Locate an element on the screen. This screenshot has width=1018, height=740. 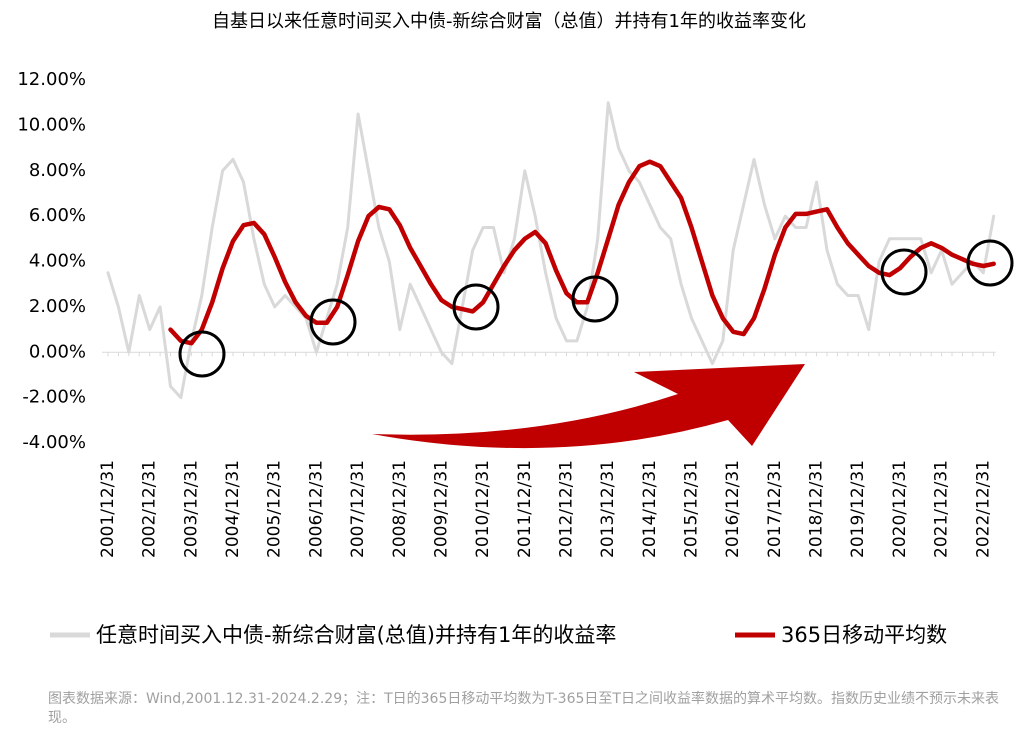
x-tick-label: 2011/12/31 is located at coordinates (525, 509).